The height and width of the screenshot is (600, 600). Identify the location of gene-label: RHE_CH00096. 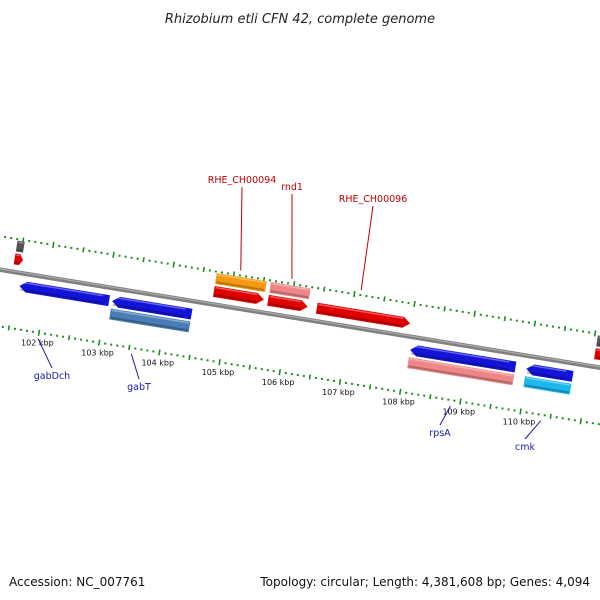
(373, 199).